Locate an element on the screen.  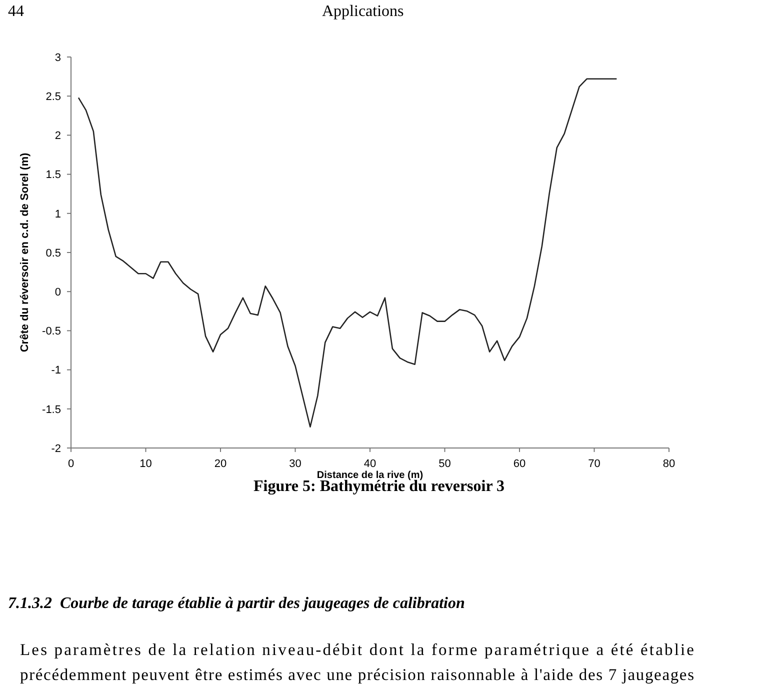
y-tick-label: 2 is located at coordinates (57, 136).